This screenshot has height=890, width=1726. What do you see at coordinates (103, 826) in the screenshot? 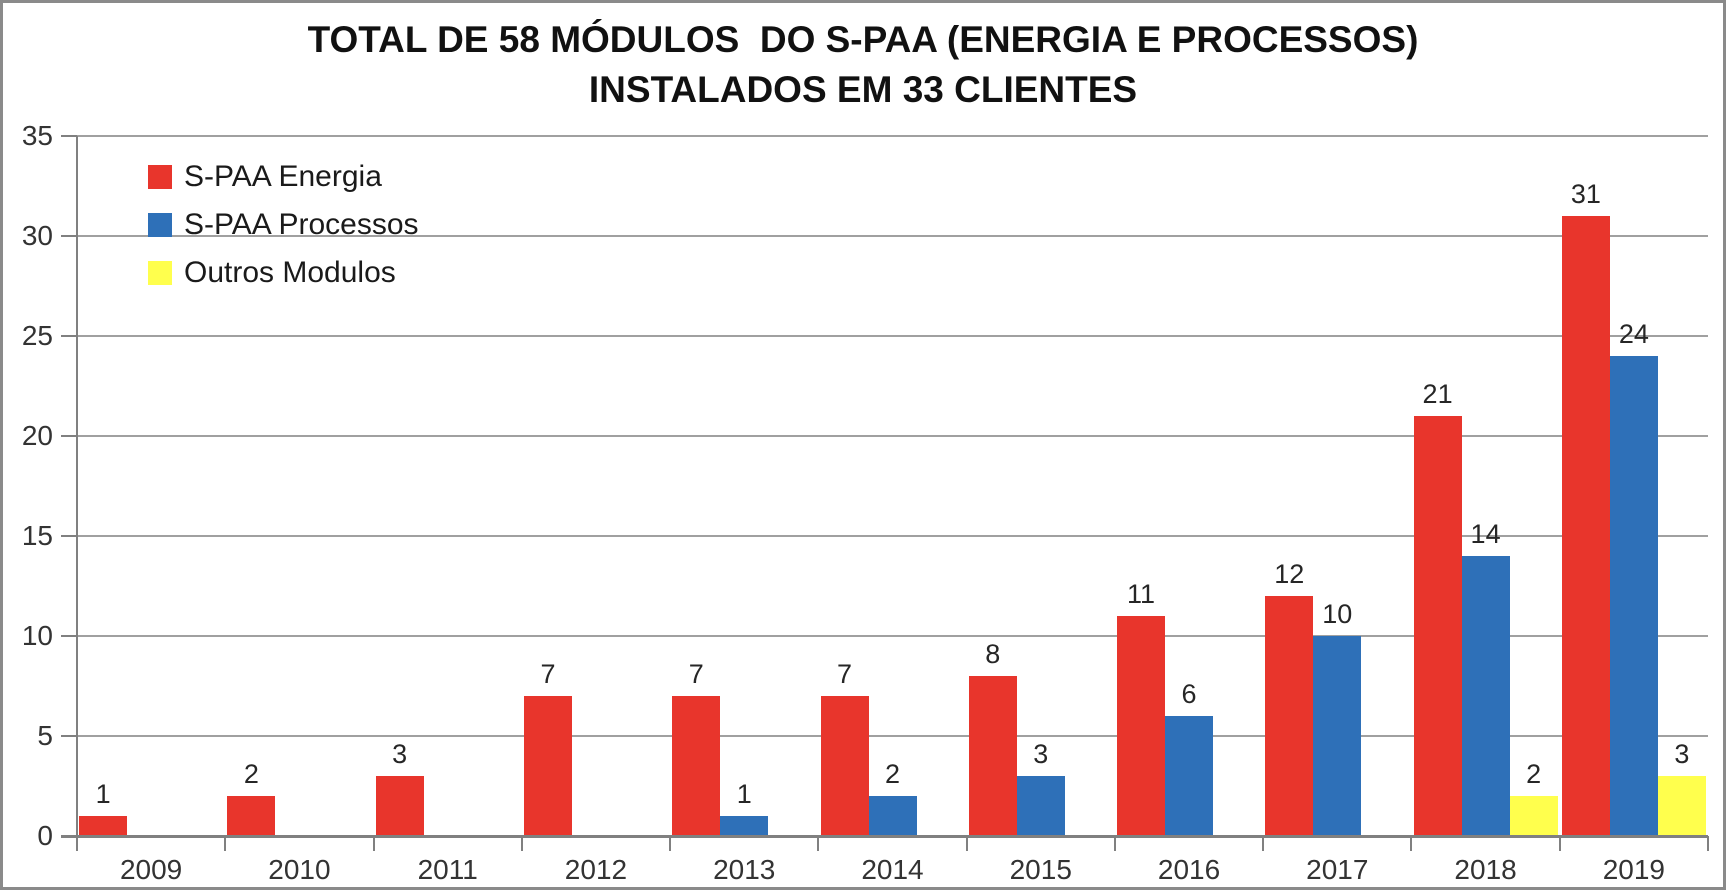
I see `bar-2009-s0` at bounding box center [103, 826].